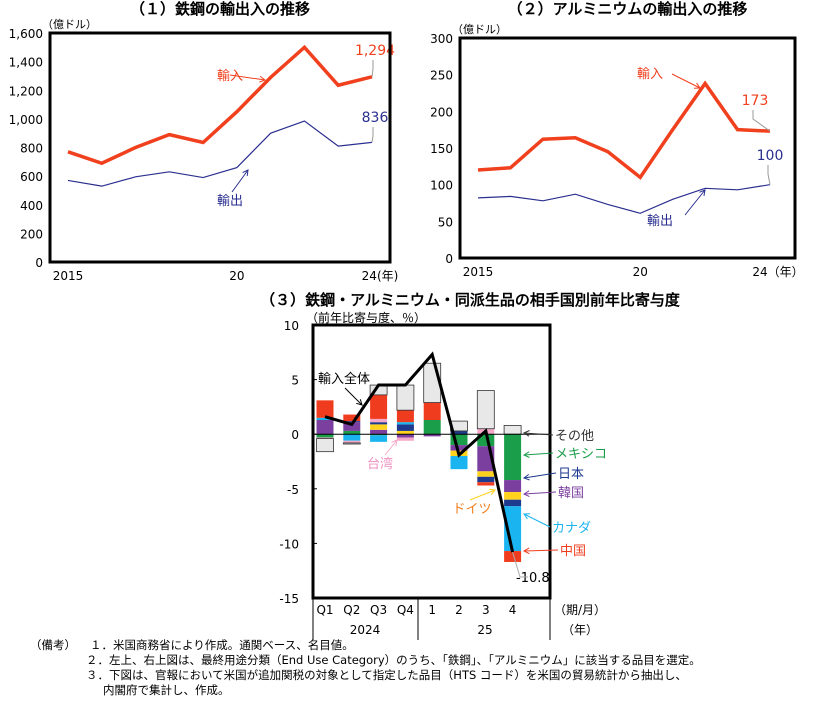 This screenshot has width=825, height=702. Describe the element at coordinates (624, 130) in the screenshot. I see `chart2-series-import-line` at that location.